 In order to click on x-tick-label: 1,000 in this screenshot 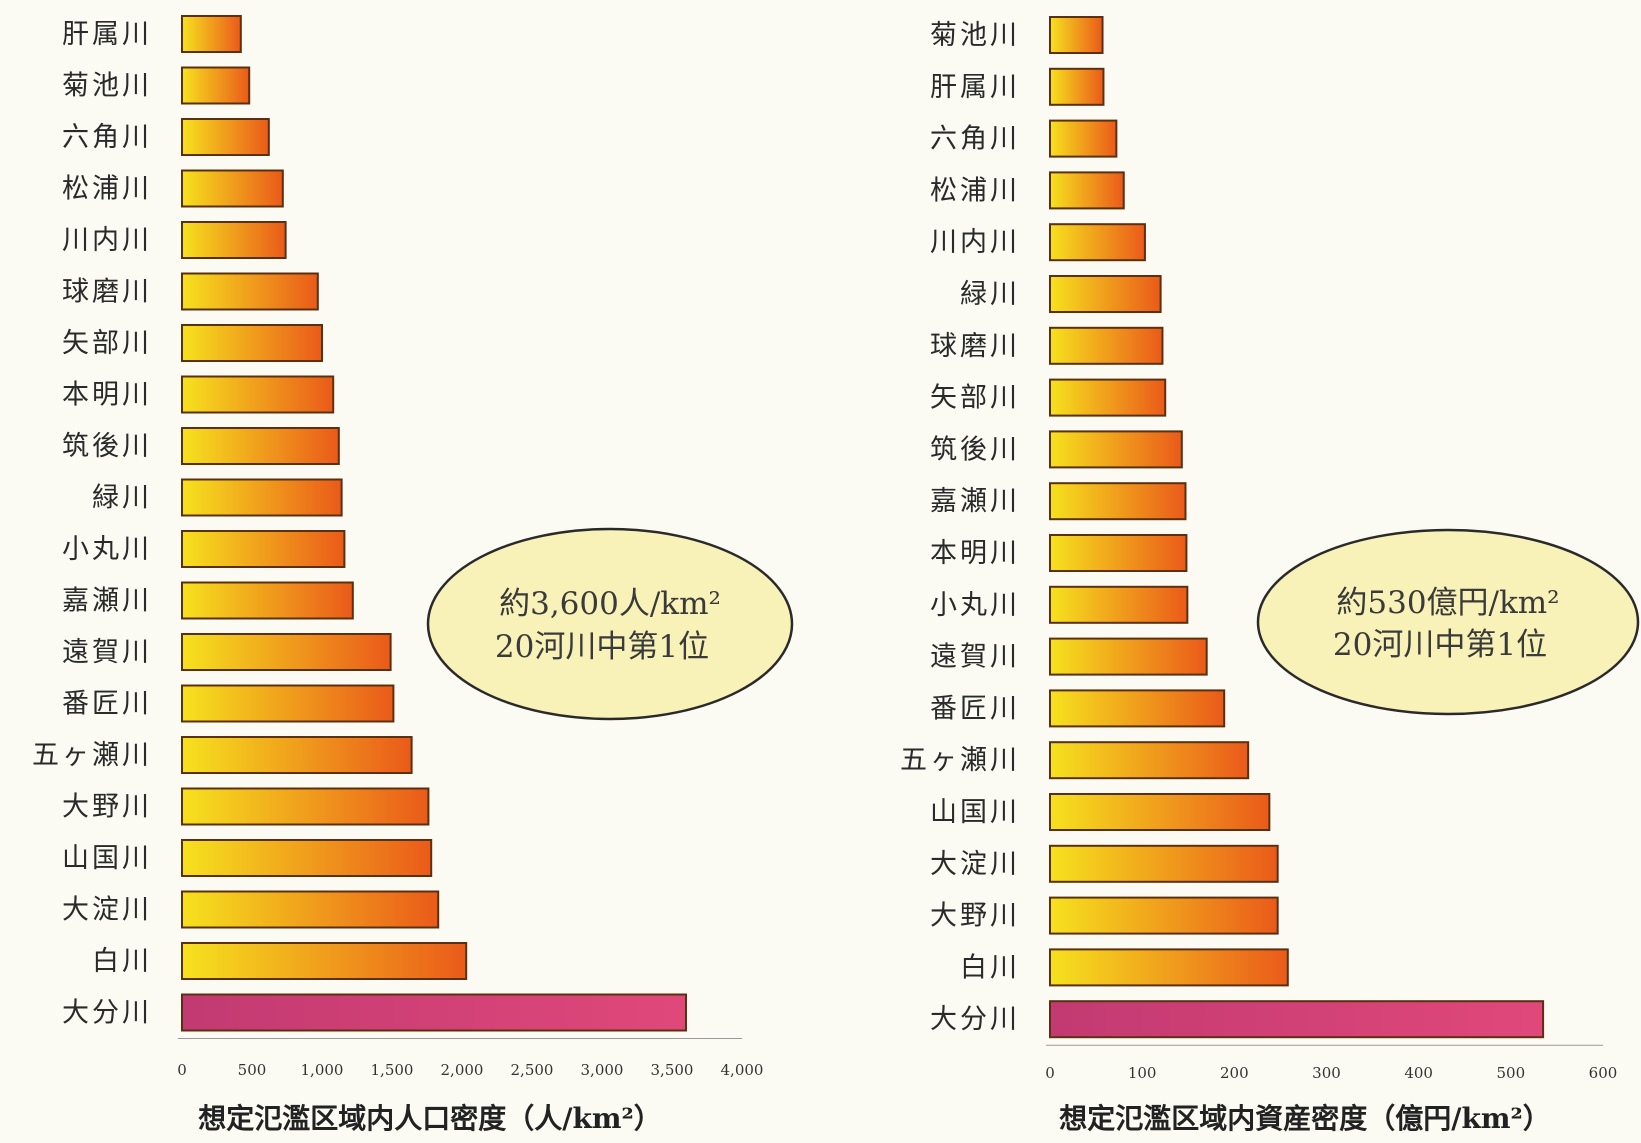, I will do `click(322, 1070)`.